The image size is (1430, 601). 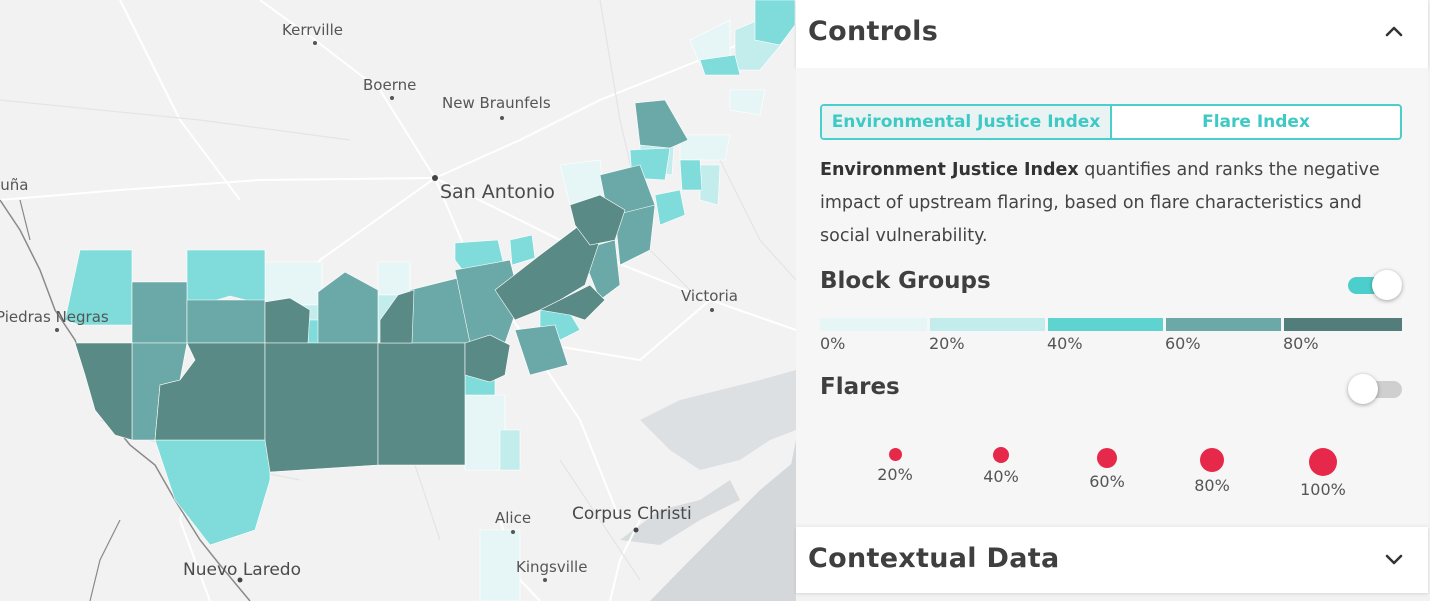 I want to click on flare-size-label: 20%, so click(x=895, y=474).